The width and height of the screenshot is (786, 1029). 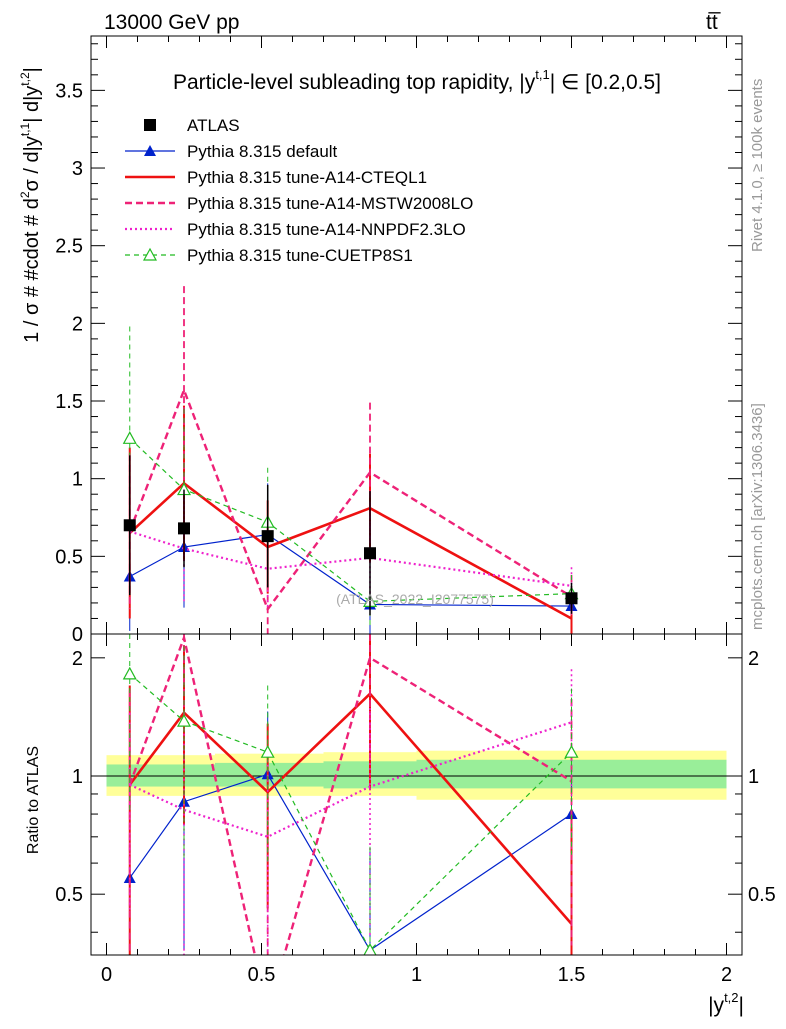 What do you see at coordinates (726, 1003) in the screenshot?
I see `x-axis-label: |yt,2|` at bounding box center [726, 1003].